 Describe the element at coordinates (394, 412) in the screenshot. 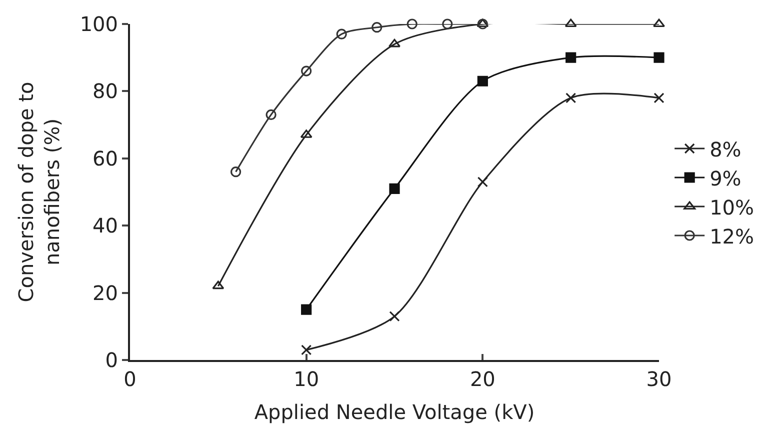

I see `x-axis-title: Applied Needle Voltage (kV)` at that location.